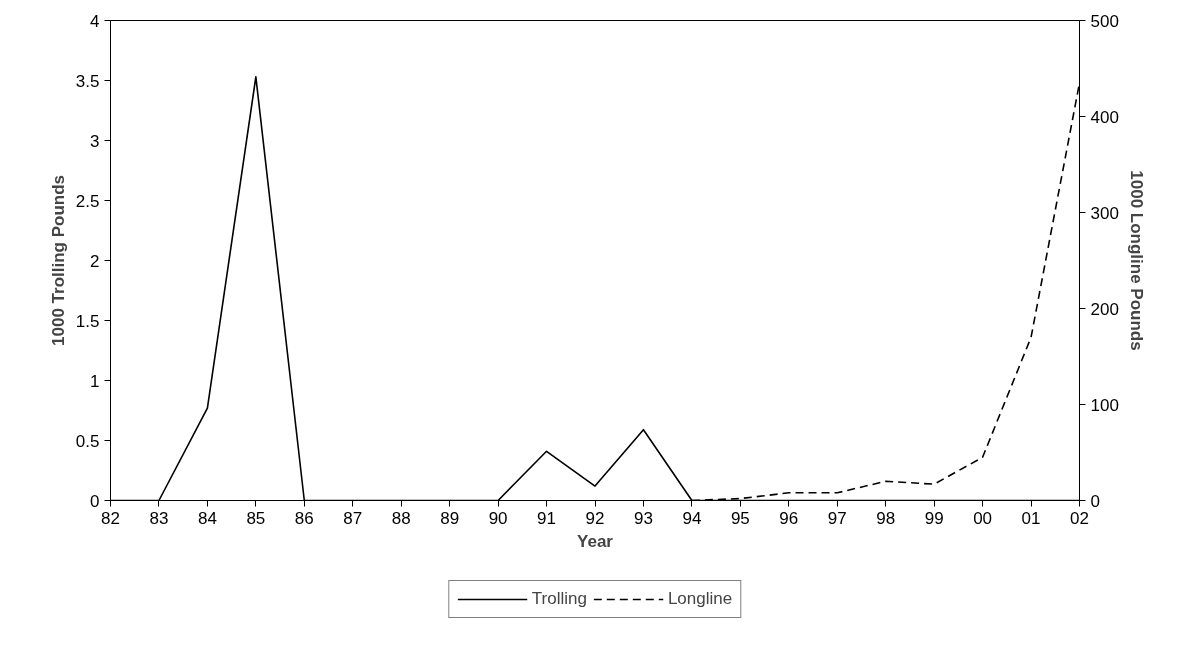 This screenshot has height=656, width=1189. I want to click on y2-tick-label: 200, so click(1104, 309).